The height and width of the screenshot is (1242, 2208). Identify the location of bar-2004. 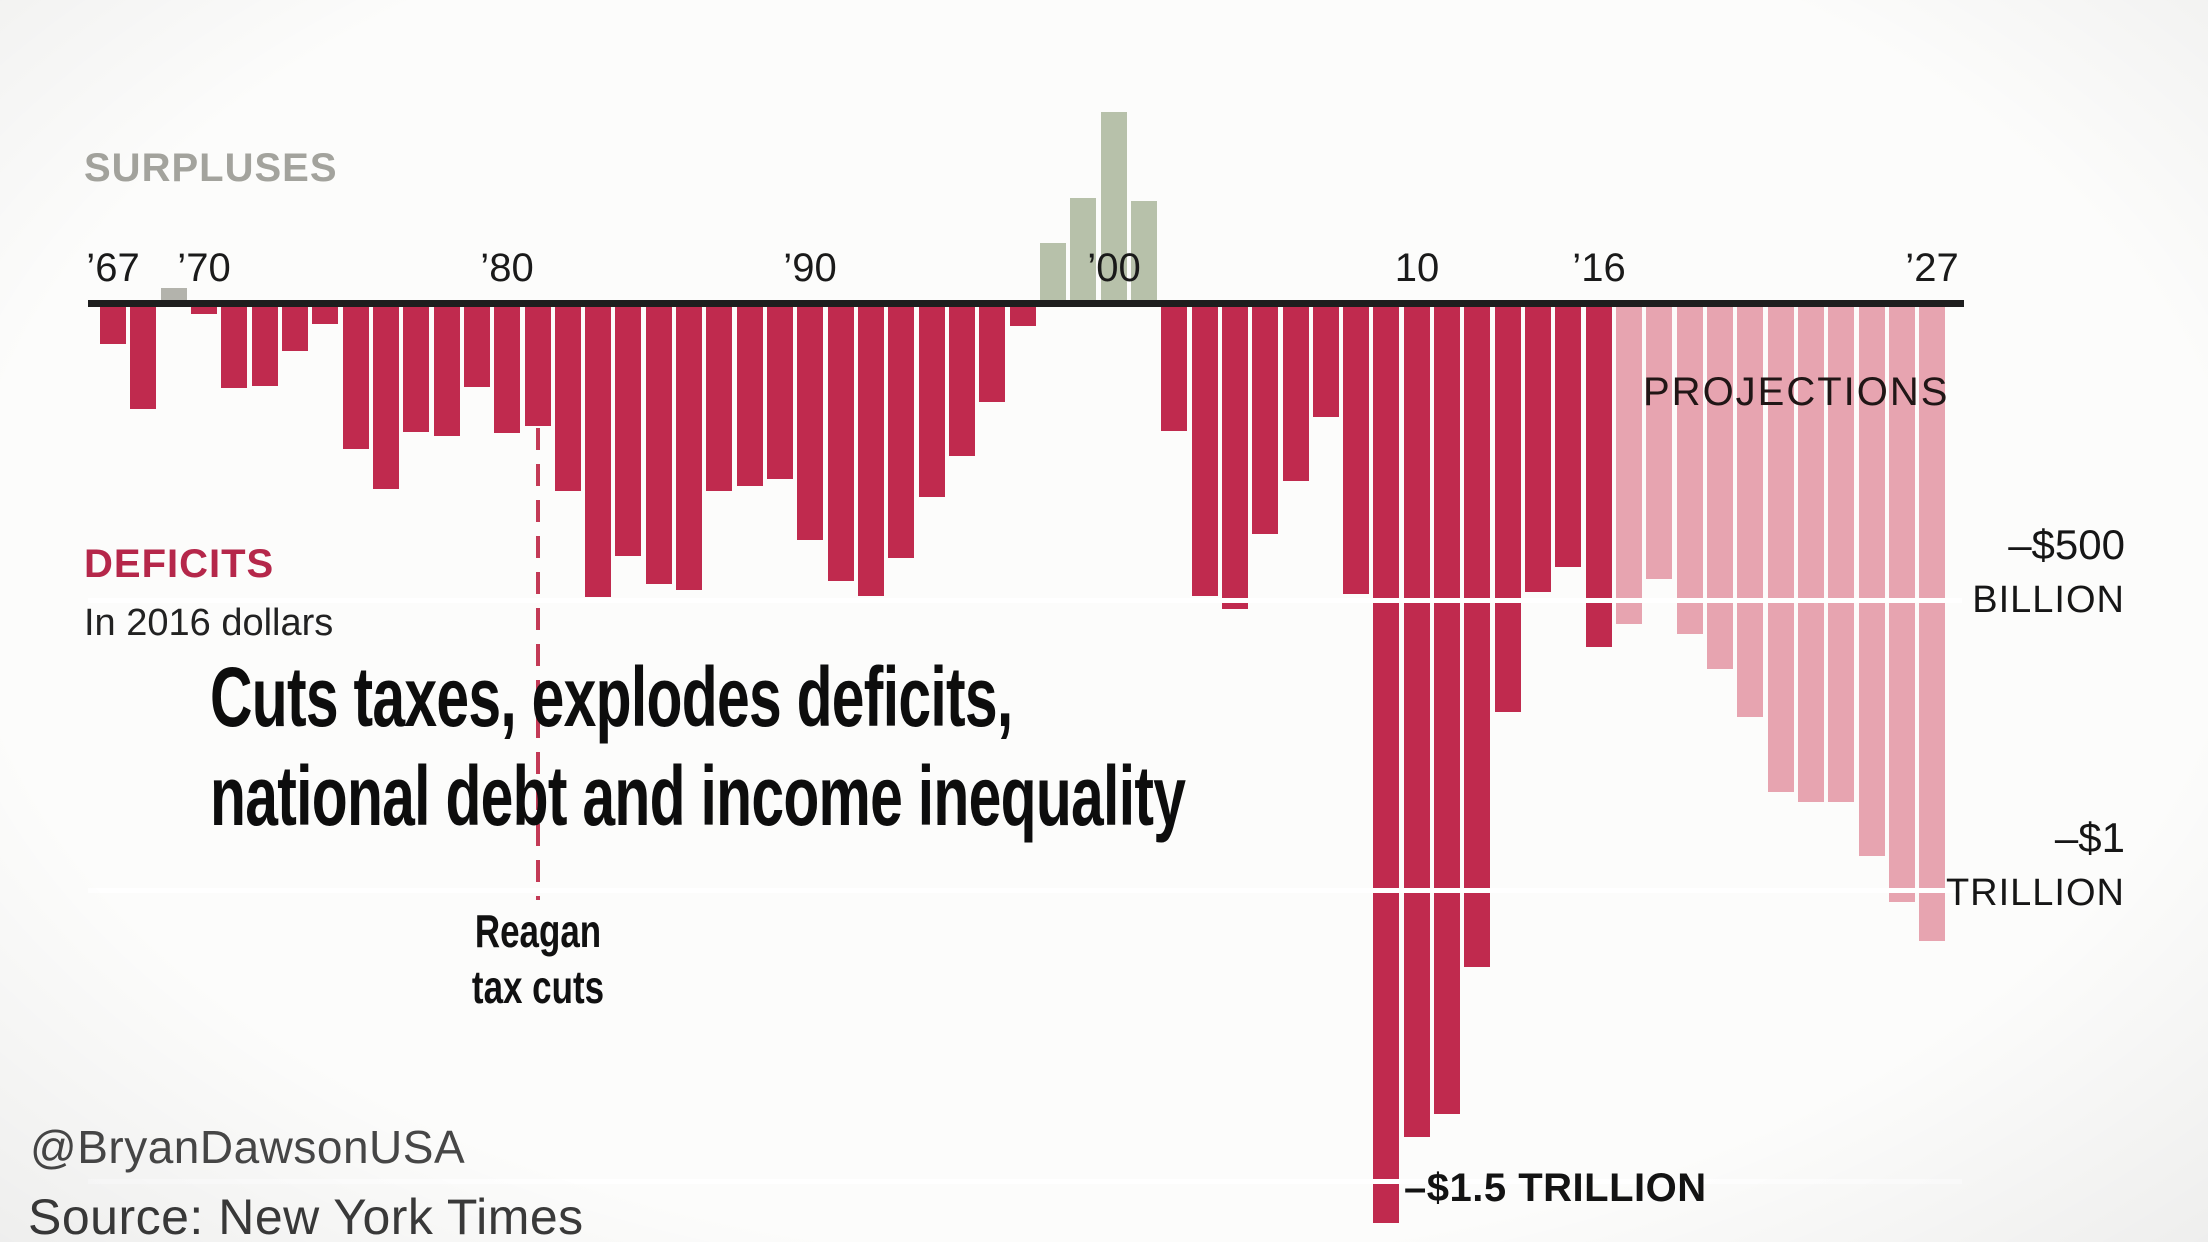
(1234, 458).